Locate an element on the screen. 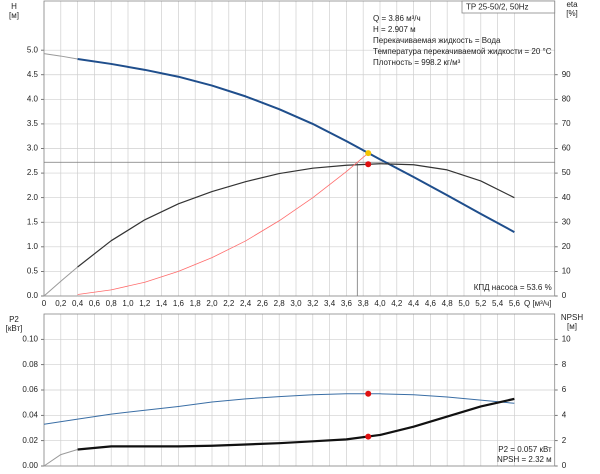 Image resolution: width=600 pixels, height=474 pixels. y-tick-label: 3.0 is located at coordinates (33, 148).